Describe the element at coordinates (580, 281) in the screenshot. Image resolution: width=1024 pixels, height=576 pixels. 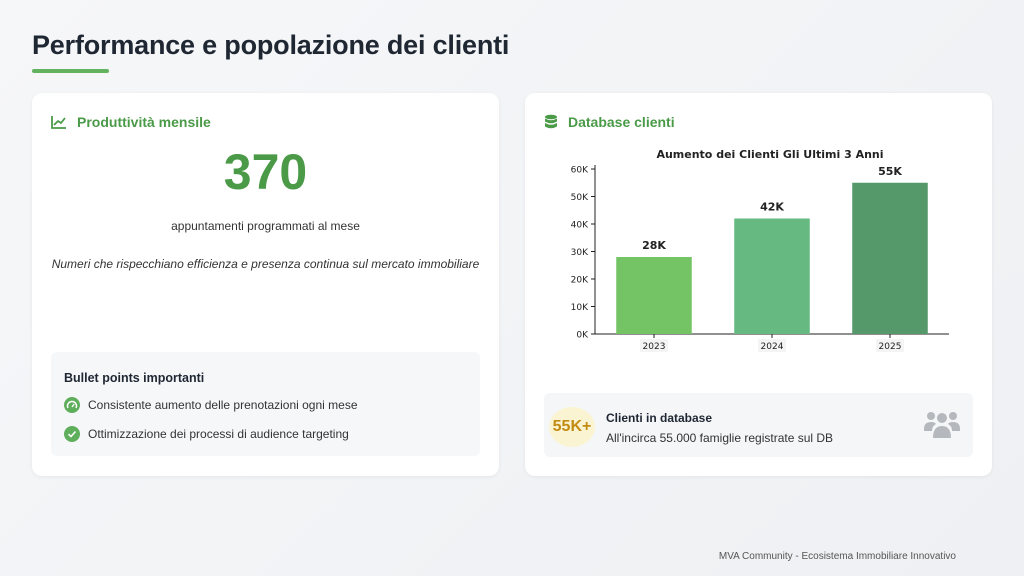
I see `y-tick-label: 20K` at that location.